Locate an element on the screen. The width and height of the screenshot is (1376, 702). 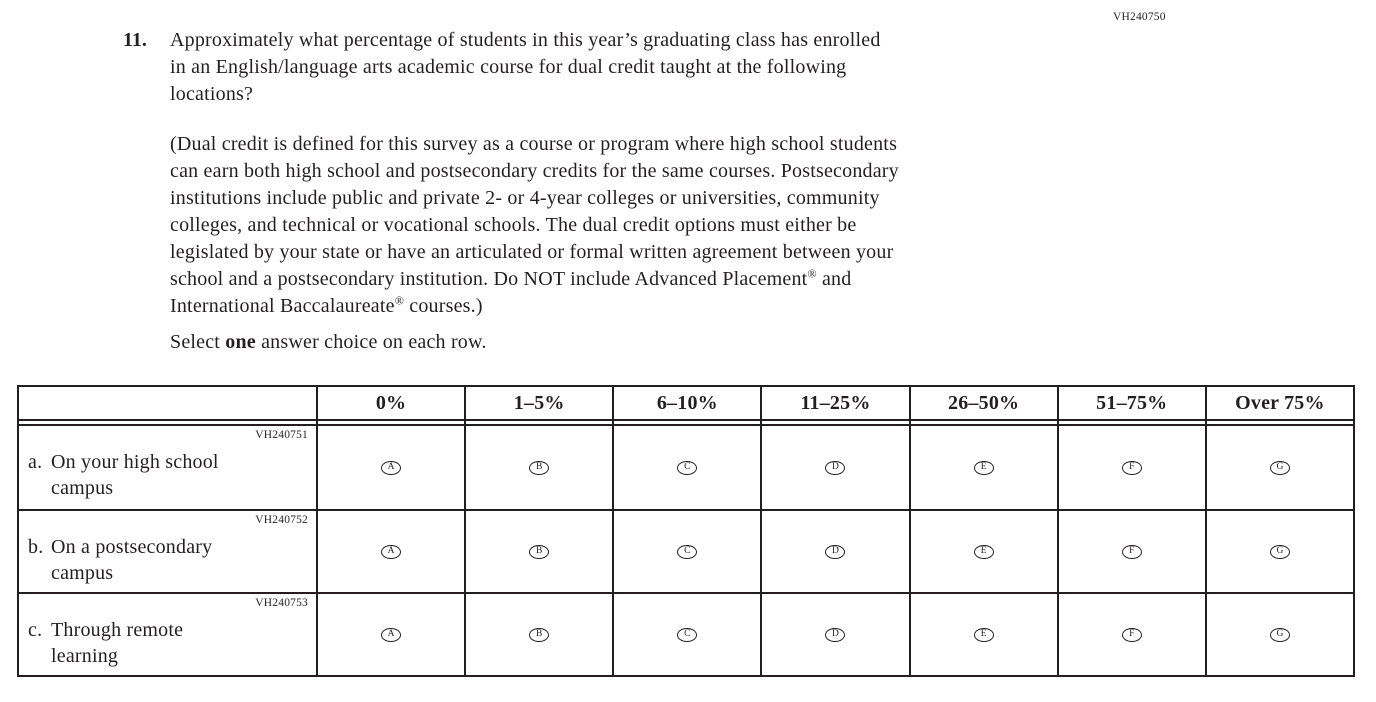
row-a-label-cell: VH240751 a. On your high school campus is located at coordinates (167, 467).